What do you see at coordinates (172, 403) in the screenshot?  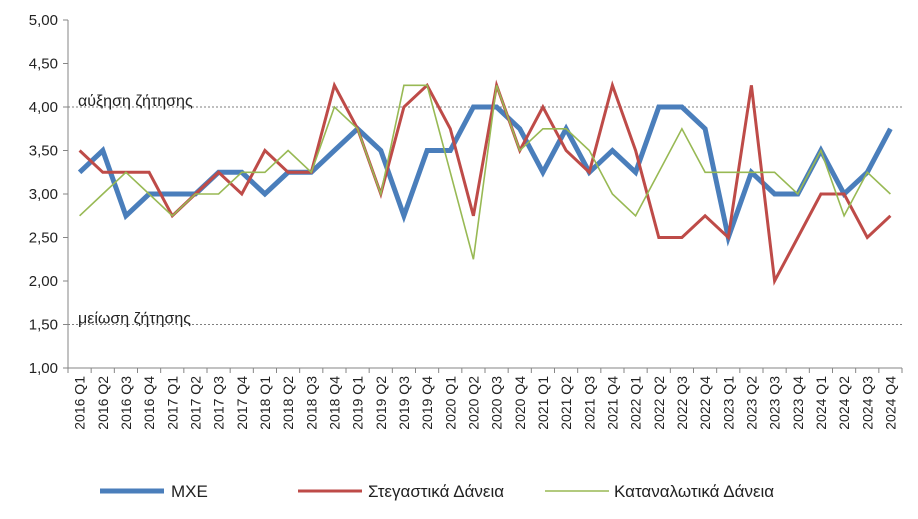 I see `x-tick-label: 2017 Q1` at bounding box center [172, 403].